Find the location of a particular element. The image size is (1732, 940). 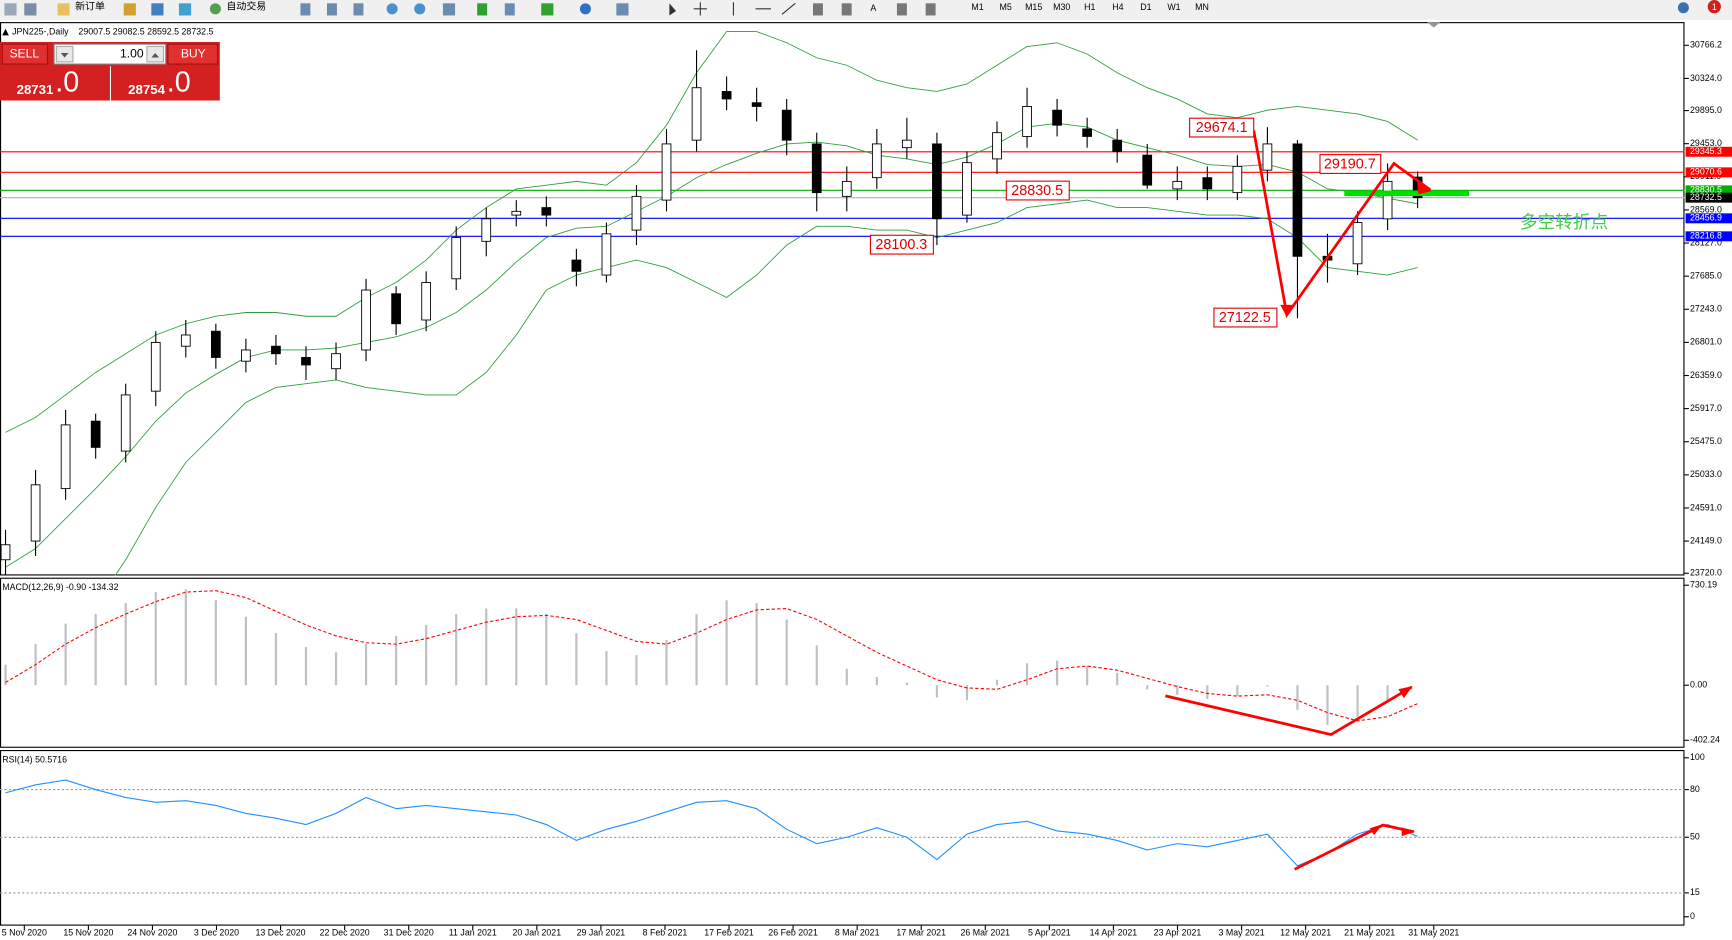

y-tick-label: 15 is located at coordinates (1695, 892).